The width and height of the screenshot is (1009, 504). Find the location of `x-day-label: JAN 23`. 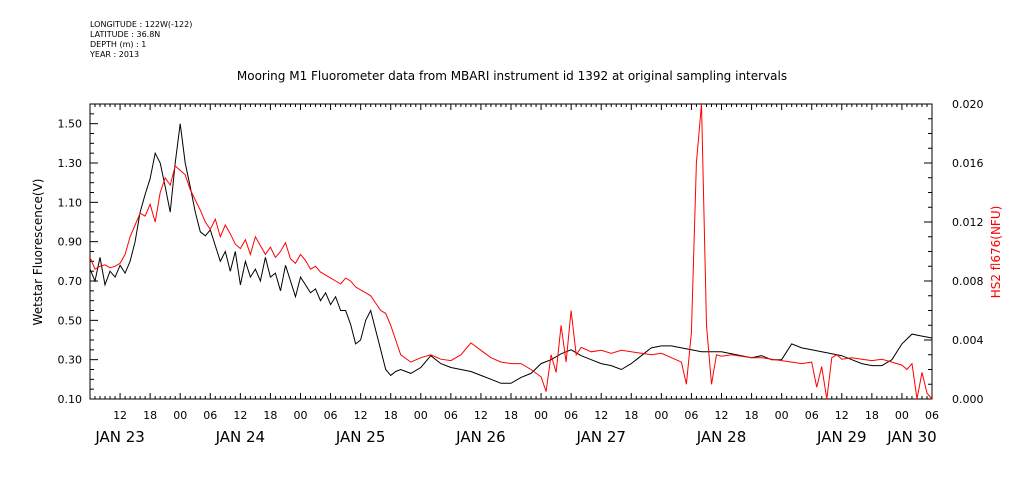

x-day-label: JAN 23 is located at coordinates (119, 437).